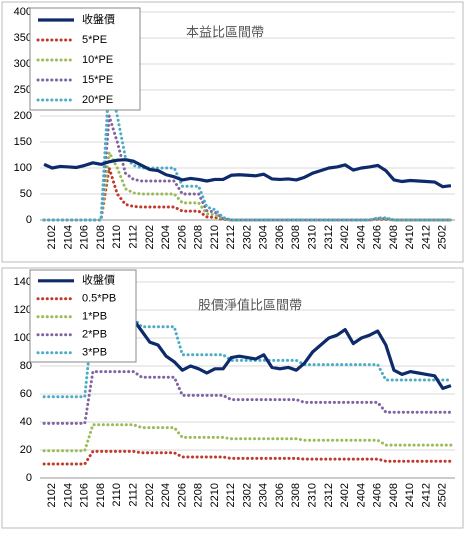 The width and height of the screenshot is (466, 535). What do you see at coordinates (94, 40) in the screenshot?
I see `legend-label: 5*PE` at bounding box center [94, 40].